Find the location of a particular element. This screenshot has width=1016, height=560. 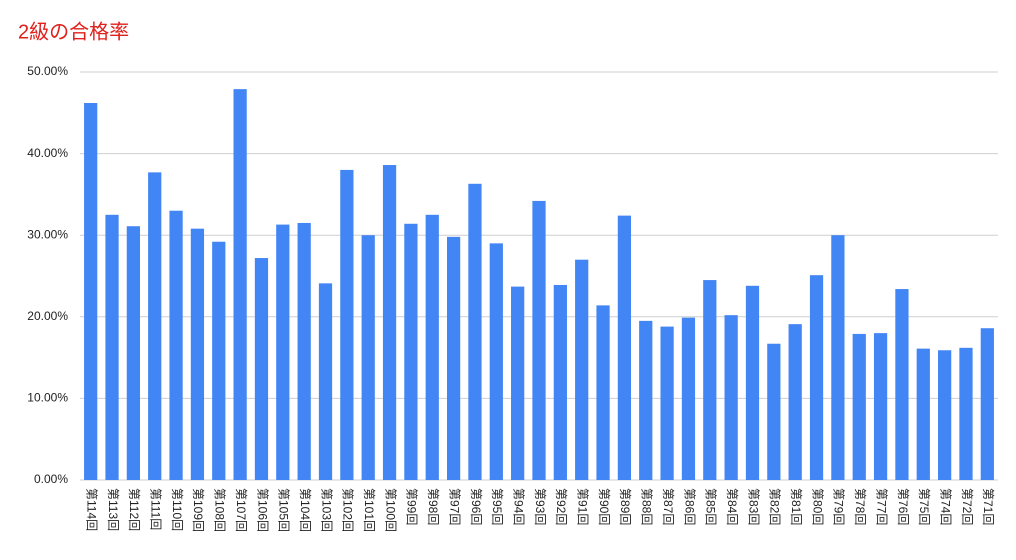

x-tick-label: 第76回 is located at coordinates (903, 506).